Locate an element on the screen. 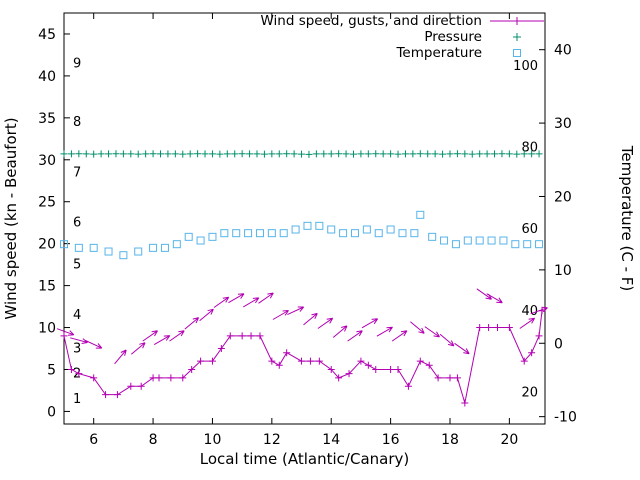 This screenshot has height=480, width=640. y-left-tick-label: 35 is located at coordinates (47, 119).